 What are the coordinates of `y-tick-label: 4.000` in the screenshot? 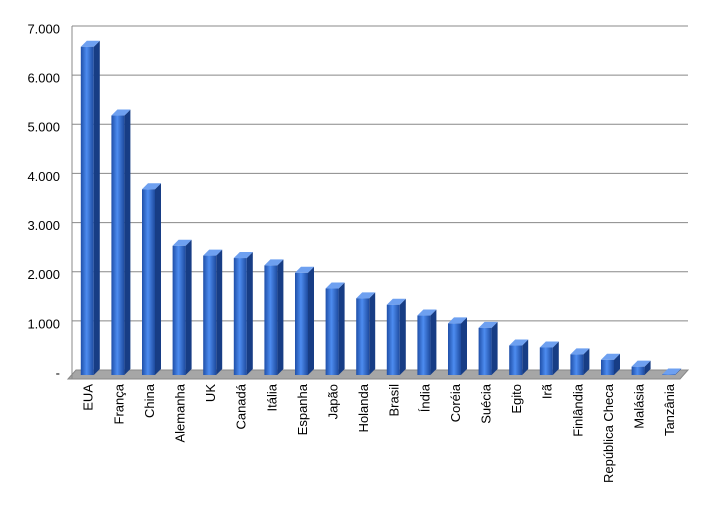 It's located at (43, 176).